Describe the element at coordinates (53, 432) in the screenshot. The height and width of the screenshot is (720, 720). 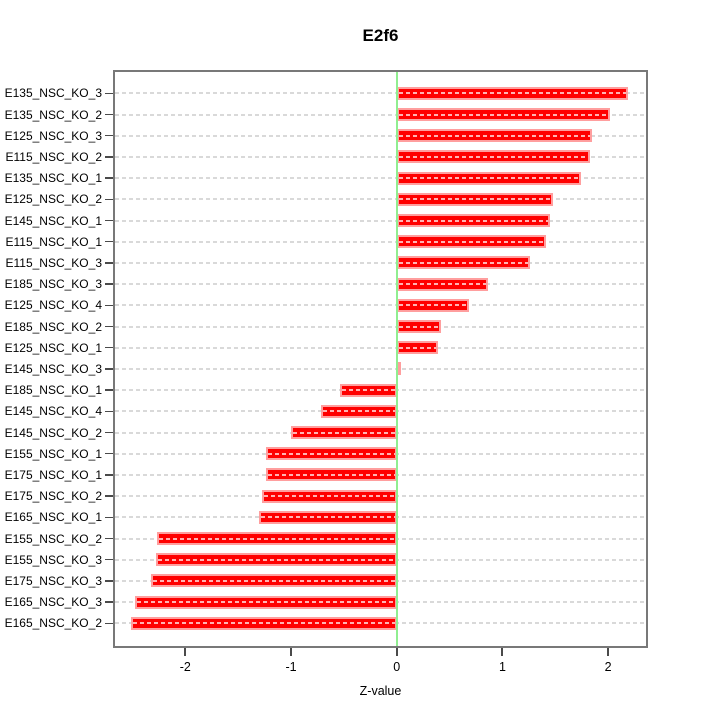
I see `y-axis-label: E145_NSC_KO_2` at that location.